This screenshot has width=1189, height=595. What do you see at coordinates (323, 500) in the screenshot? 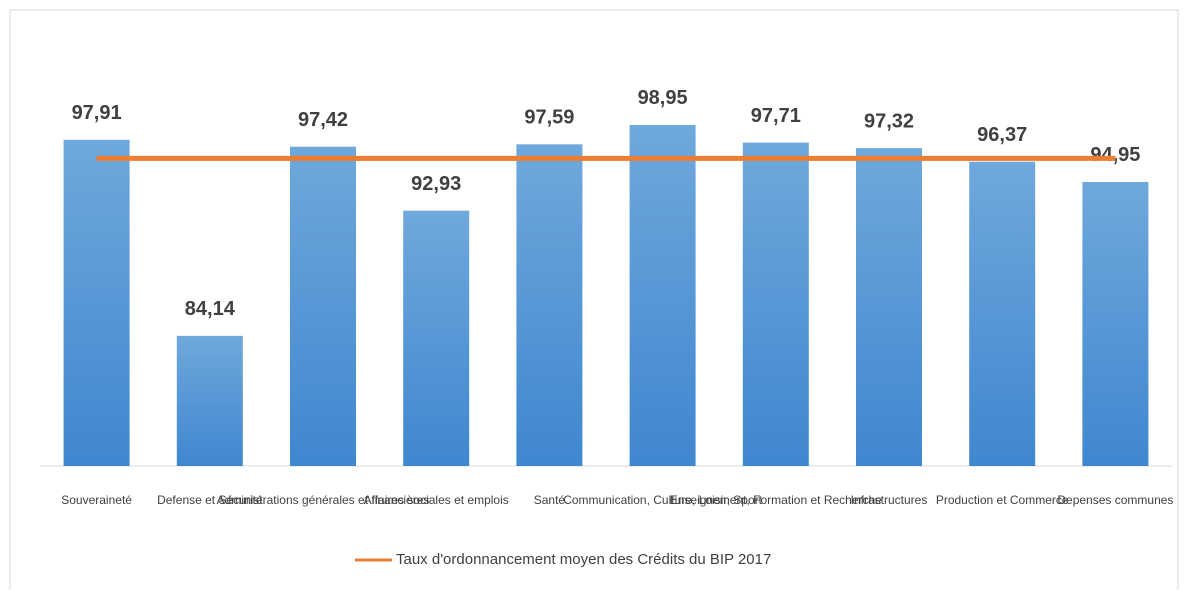
I see `x-tick-label: Administrations générales et financières` at bounding box center [323, 500].